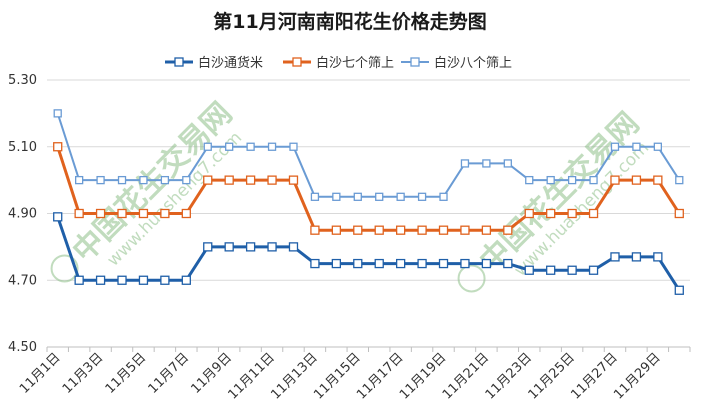  Describe the element at coordinates (355, 63) in the screenshot. I see `legend-label: 白沙七个筛上` at that location.